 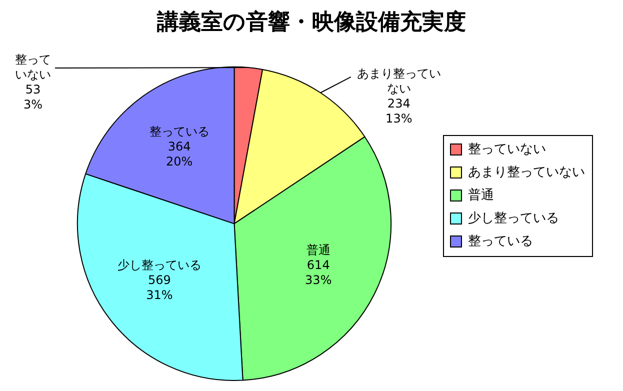 I want to click on chart-title: 講義室の音響・映像設備充実度, so click(x=311, y=21).